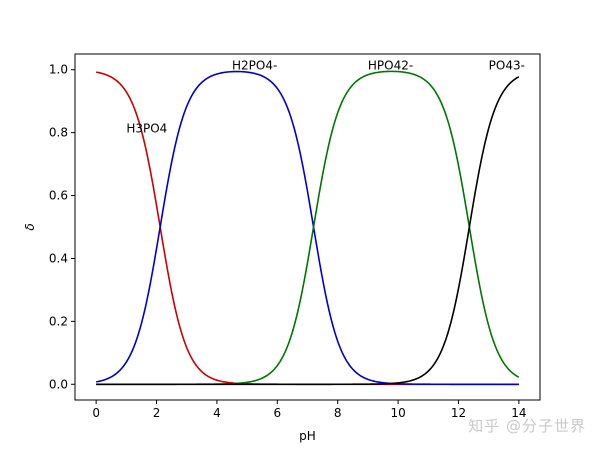 The height and width of the screenshot is (450, 600). I want to click on x-tick-label: 0, so click(96, 413).